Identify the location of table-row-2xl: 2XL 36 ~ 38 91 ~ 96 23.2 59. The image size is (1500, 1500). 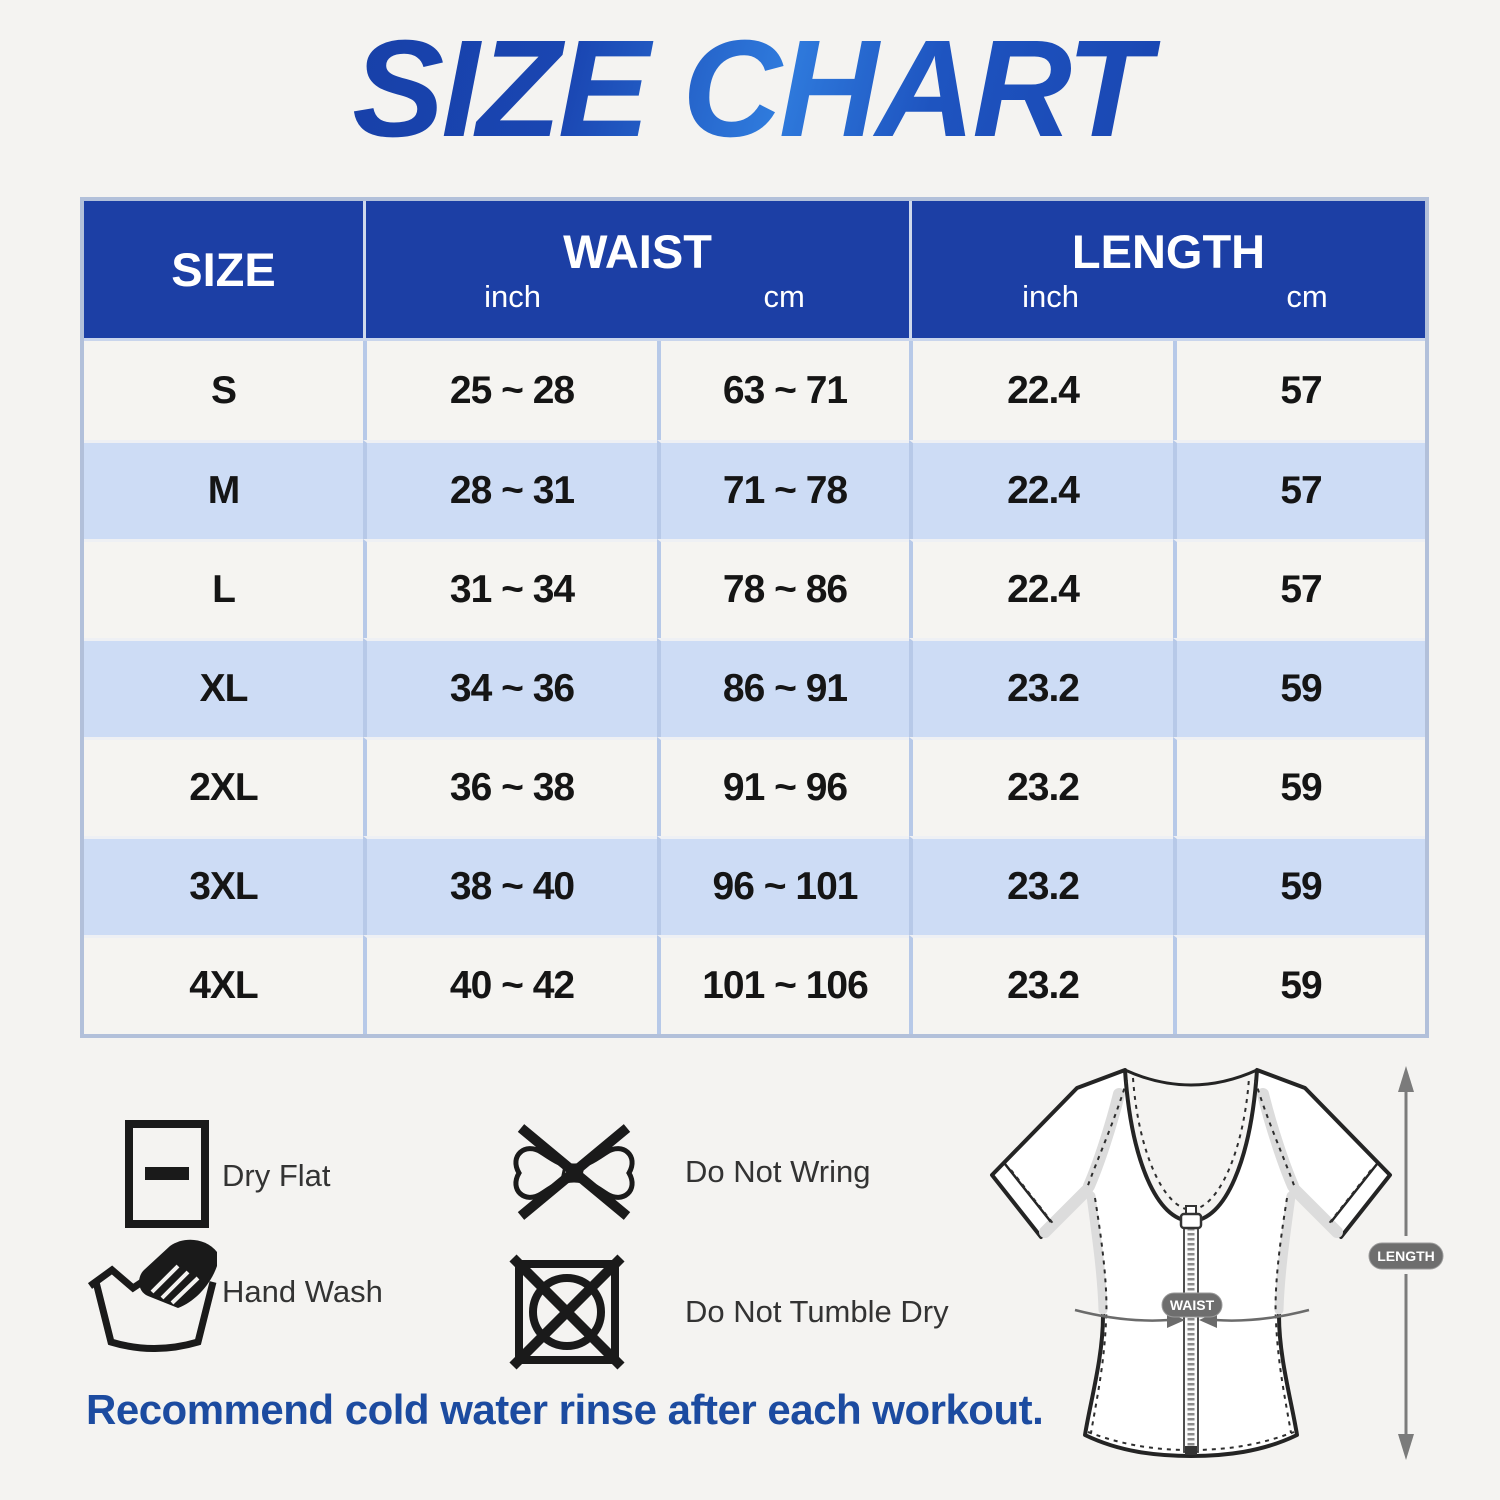
(755, 786).